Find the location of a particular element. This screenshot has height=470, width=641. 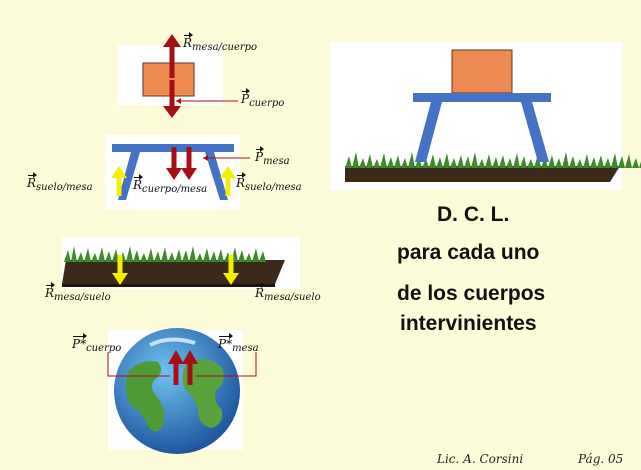

title-line-2: para cada uno is located at coordinates (468, 252).